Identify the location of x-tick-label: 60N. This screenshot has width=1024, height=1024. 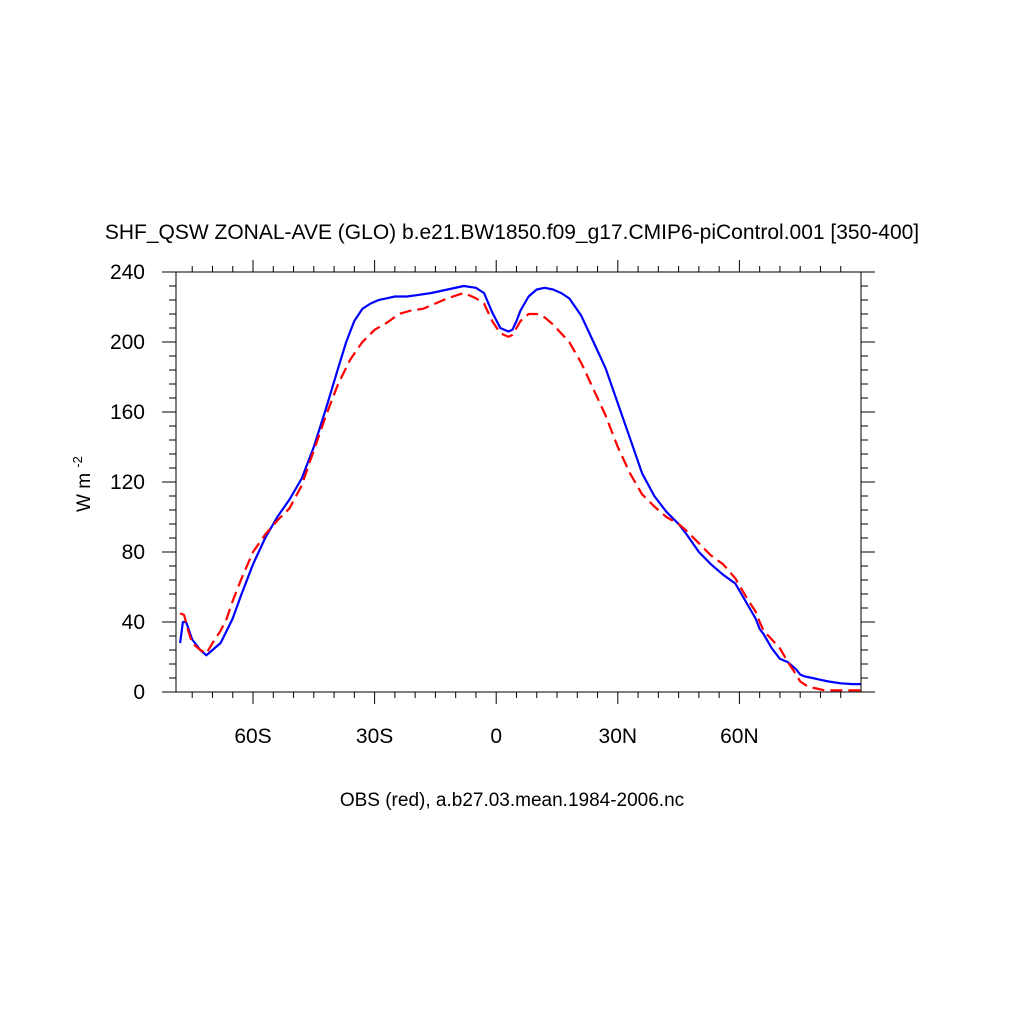
(739, 736).